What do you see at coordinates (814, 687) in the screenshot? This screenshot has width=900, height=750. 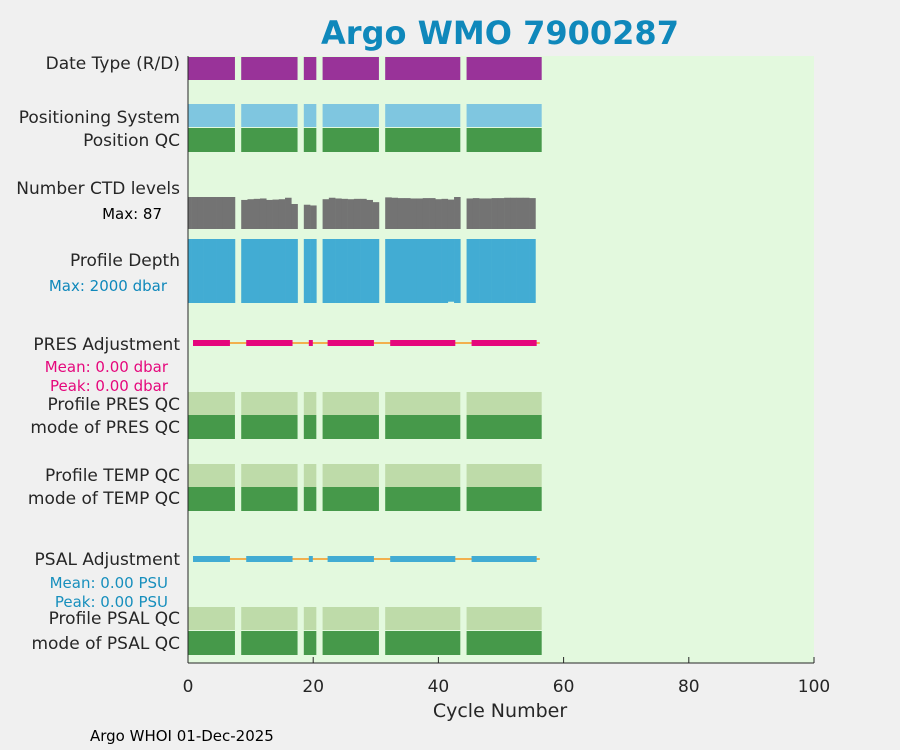 I see `x-tick-label-100: 100` at bounding box center [814, 687].